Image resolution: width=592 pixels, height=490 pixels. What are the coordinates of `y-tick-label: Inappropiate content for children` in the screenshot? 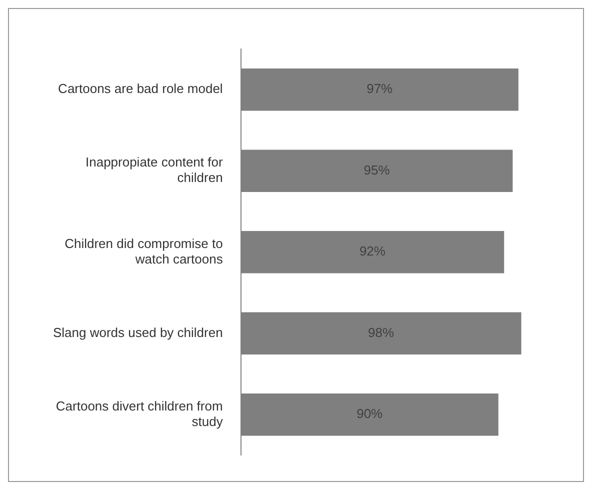 It's located at (154, 170).